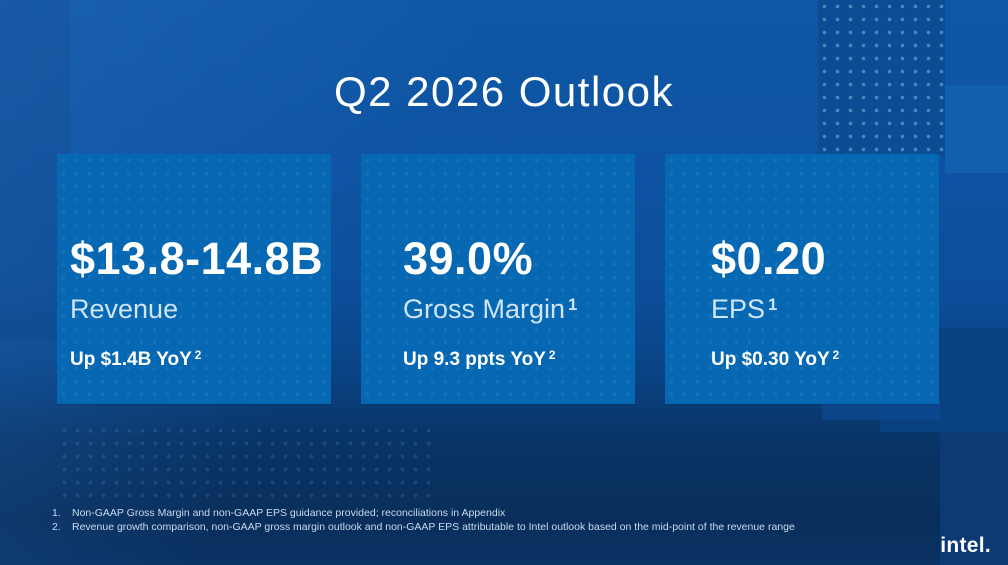  I want to click on eps-label-superscript: 1, so click(773, 304).